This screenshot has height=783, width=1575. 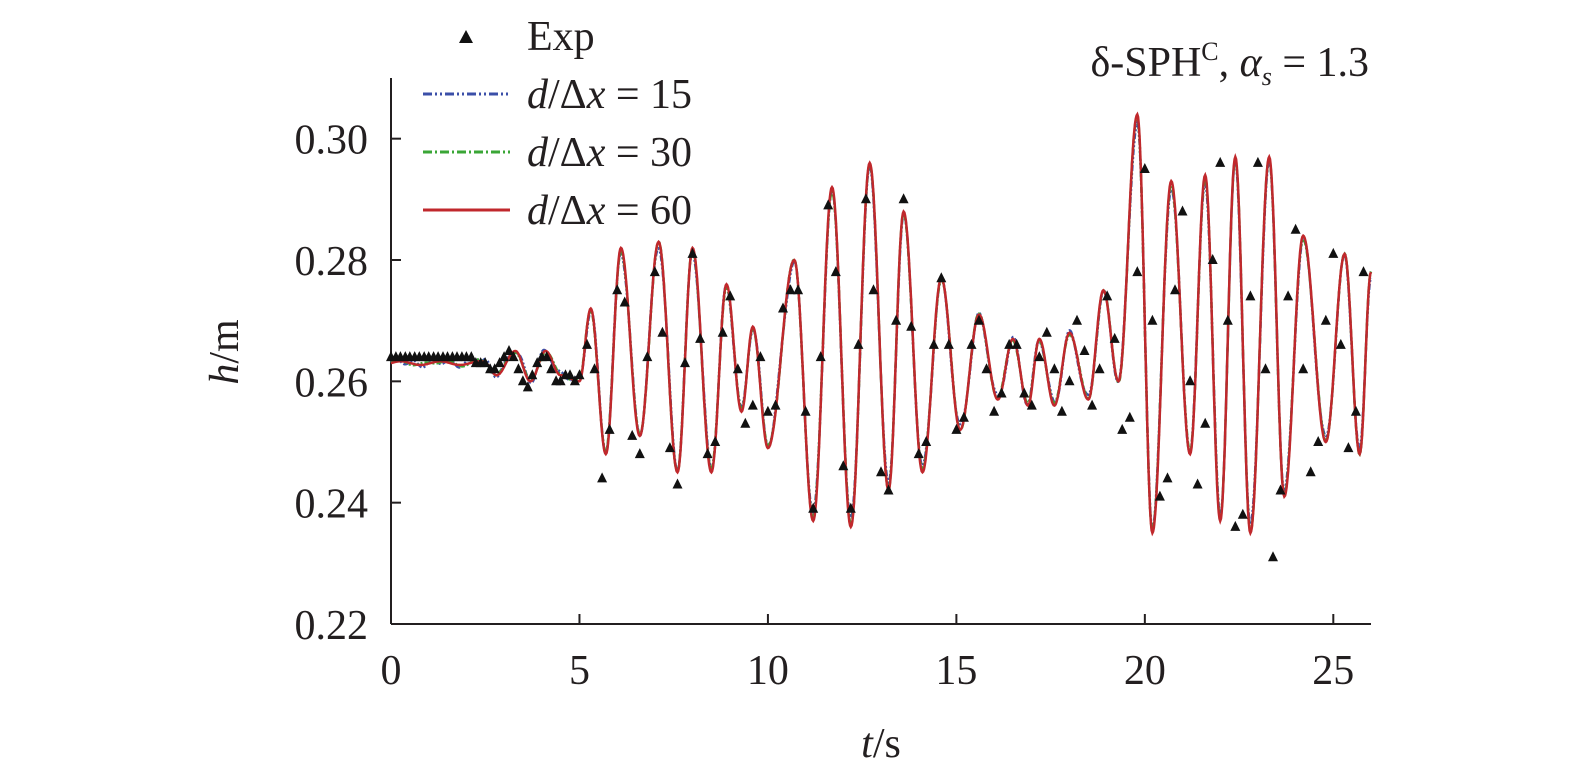 I want to click on y-tick-label: 0.24, so click(x=332, y=505).